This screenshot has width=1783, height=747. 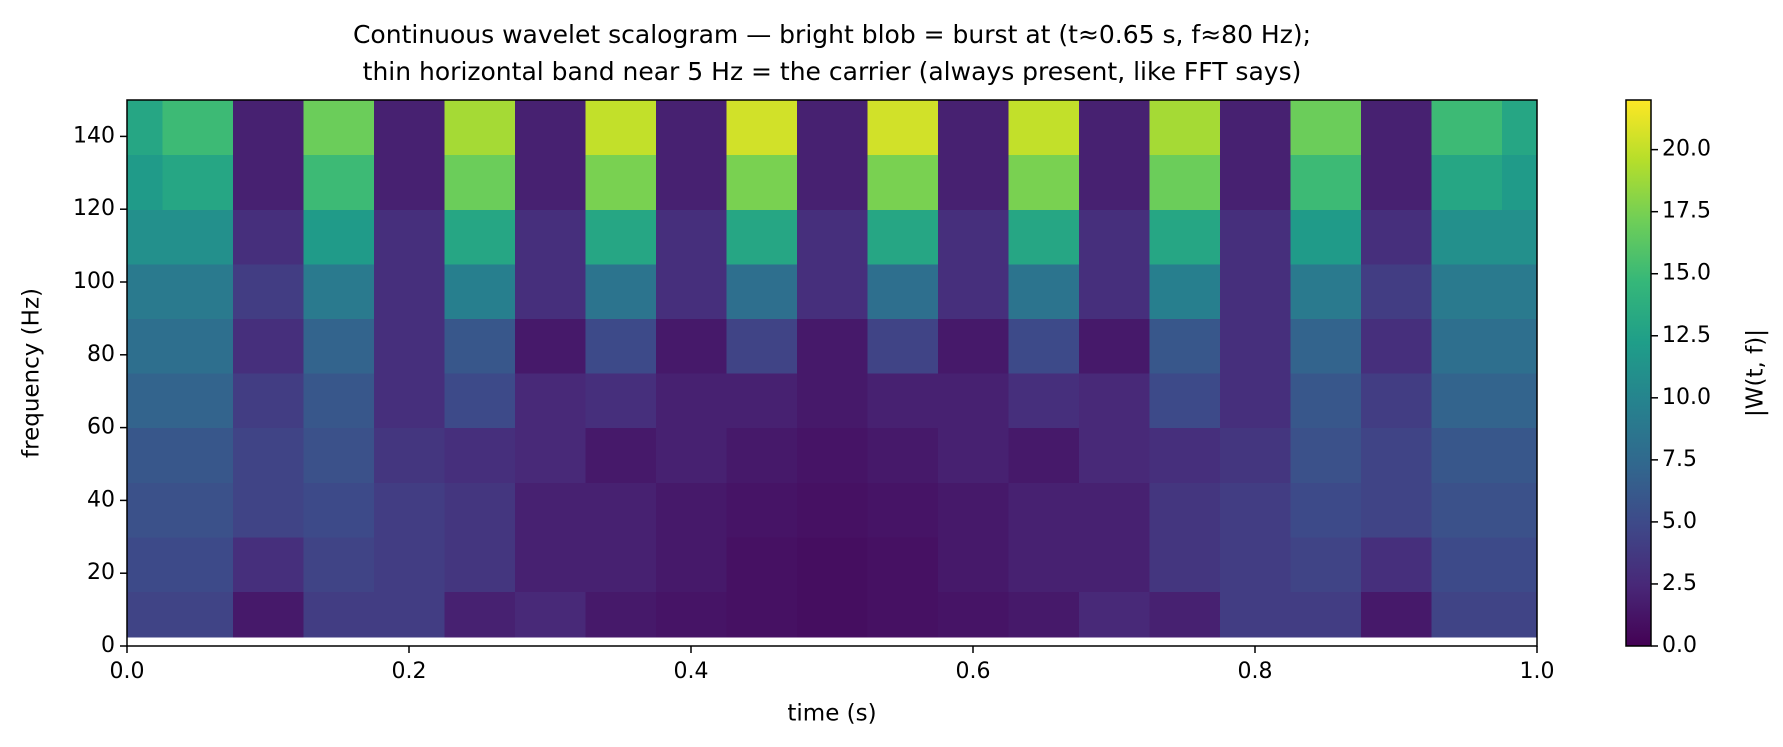 I want to click on x-tick-label: 0.4, so click(x=691, y=671).